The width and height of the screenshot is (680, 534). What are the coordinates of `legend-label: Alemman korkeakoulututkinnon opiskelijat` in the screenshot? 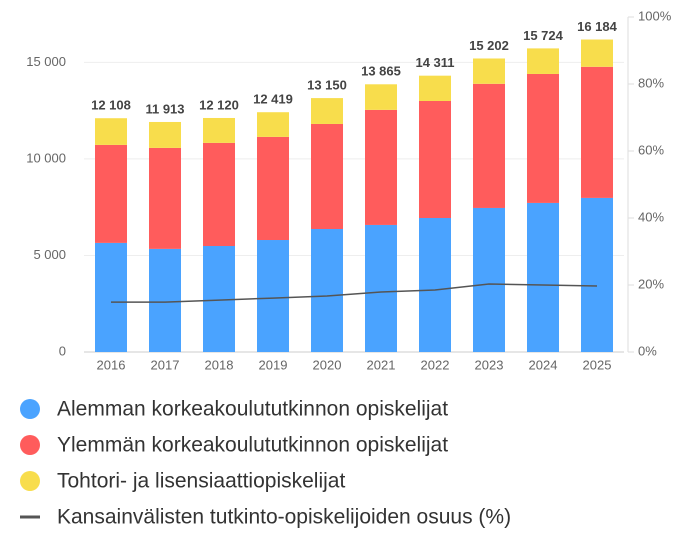 It's located at (252, 409).